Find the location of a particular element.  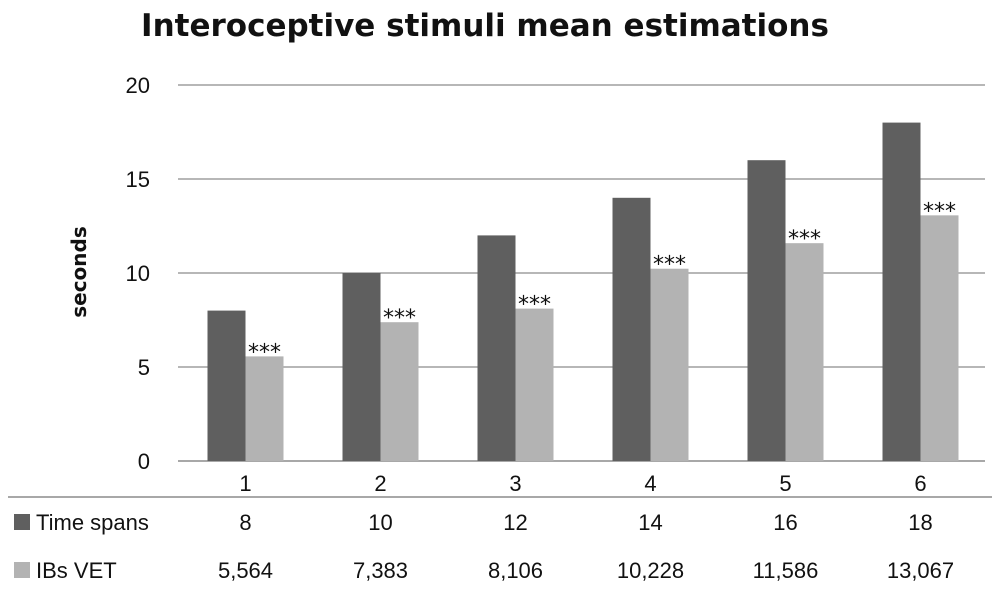

y-tick-label: 15 is located at coordinates (138, 179).